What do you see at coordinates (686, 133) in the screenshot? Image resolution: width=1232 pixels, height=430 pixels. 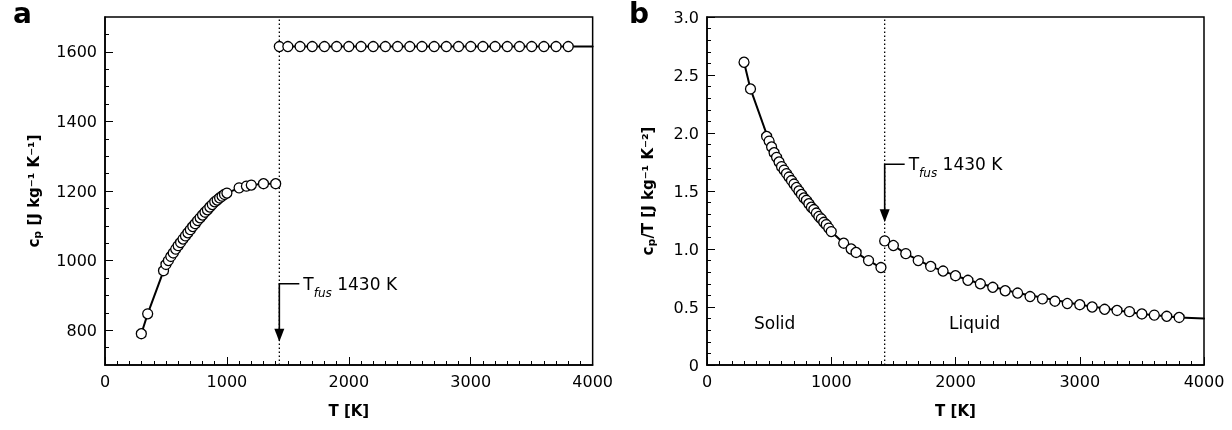 I see `y-tick-label: 2.0` at bounding box center [686, 133].